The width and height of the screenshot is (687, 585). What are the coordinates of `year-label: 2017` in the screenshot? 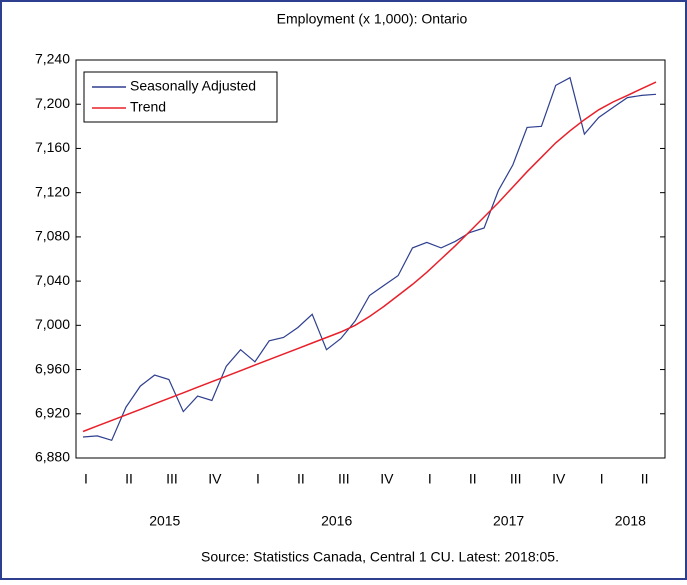 It's located at (508, 521).